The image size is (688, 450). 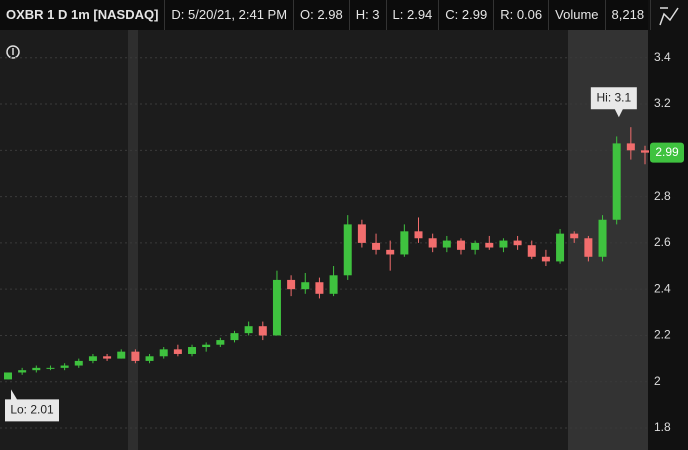 What do you see at coordinates (662, 288) in the screenshot?
I see `y-tick-label: 2.4` at bounding box center [662, 288].